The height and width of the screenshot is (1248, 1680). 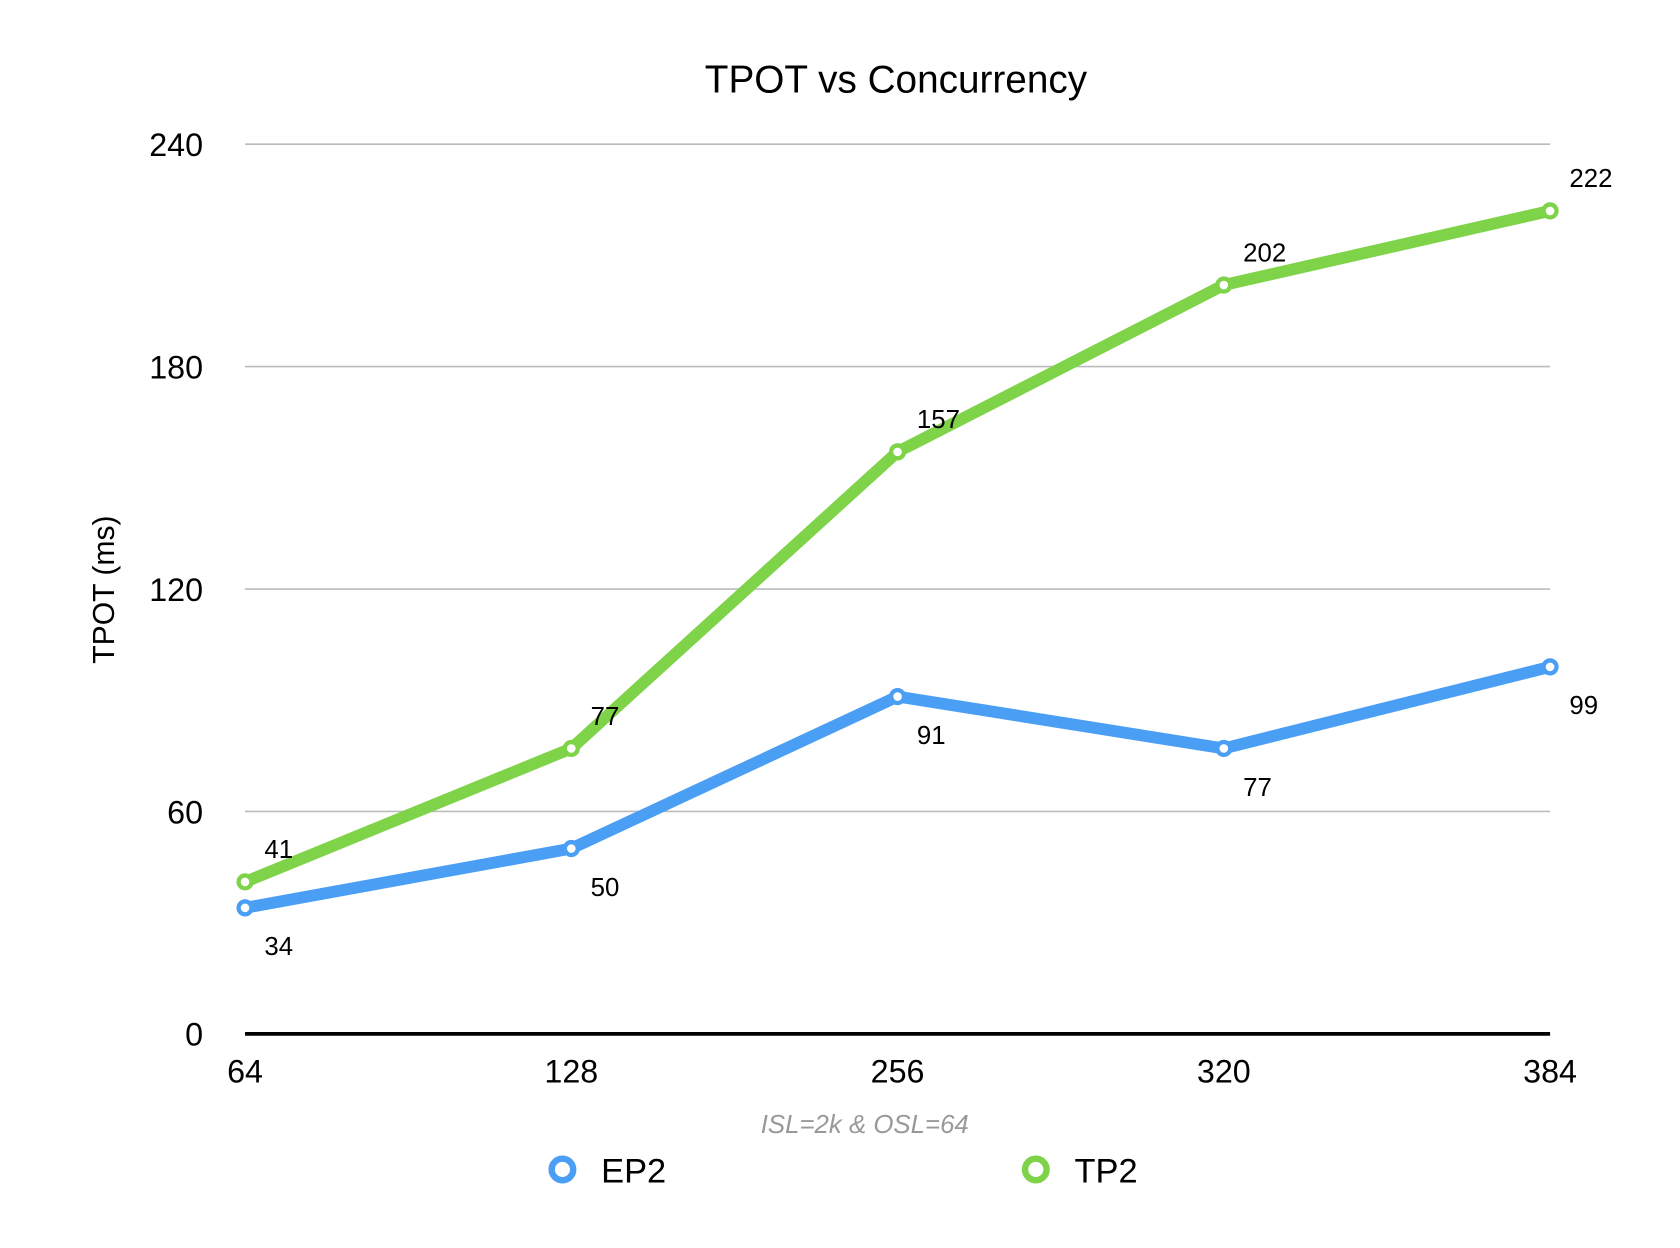 I want to click on x-tick-label: 128, so click(x=571, y=1071).